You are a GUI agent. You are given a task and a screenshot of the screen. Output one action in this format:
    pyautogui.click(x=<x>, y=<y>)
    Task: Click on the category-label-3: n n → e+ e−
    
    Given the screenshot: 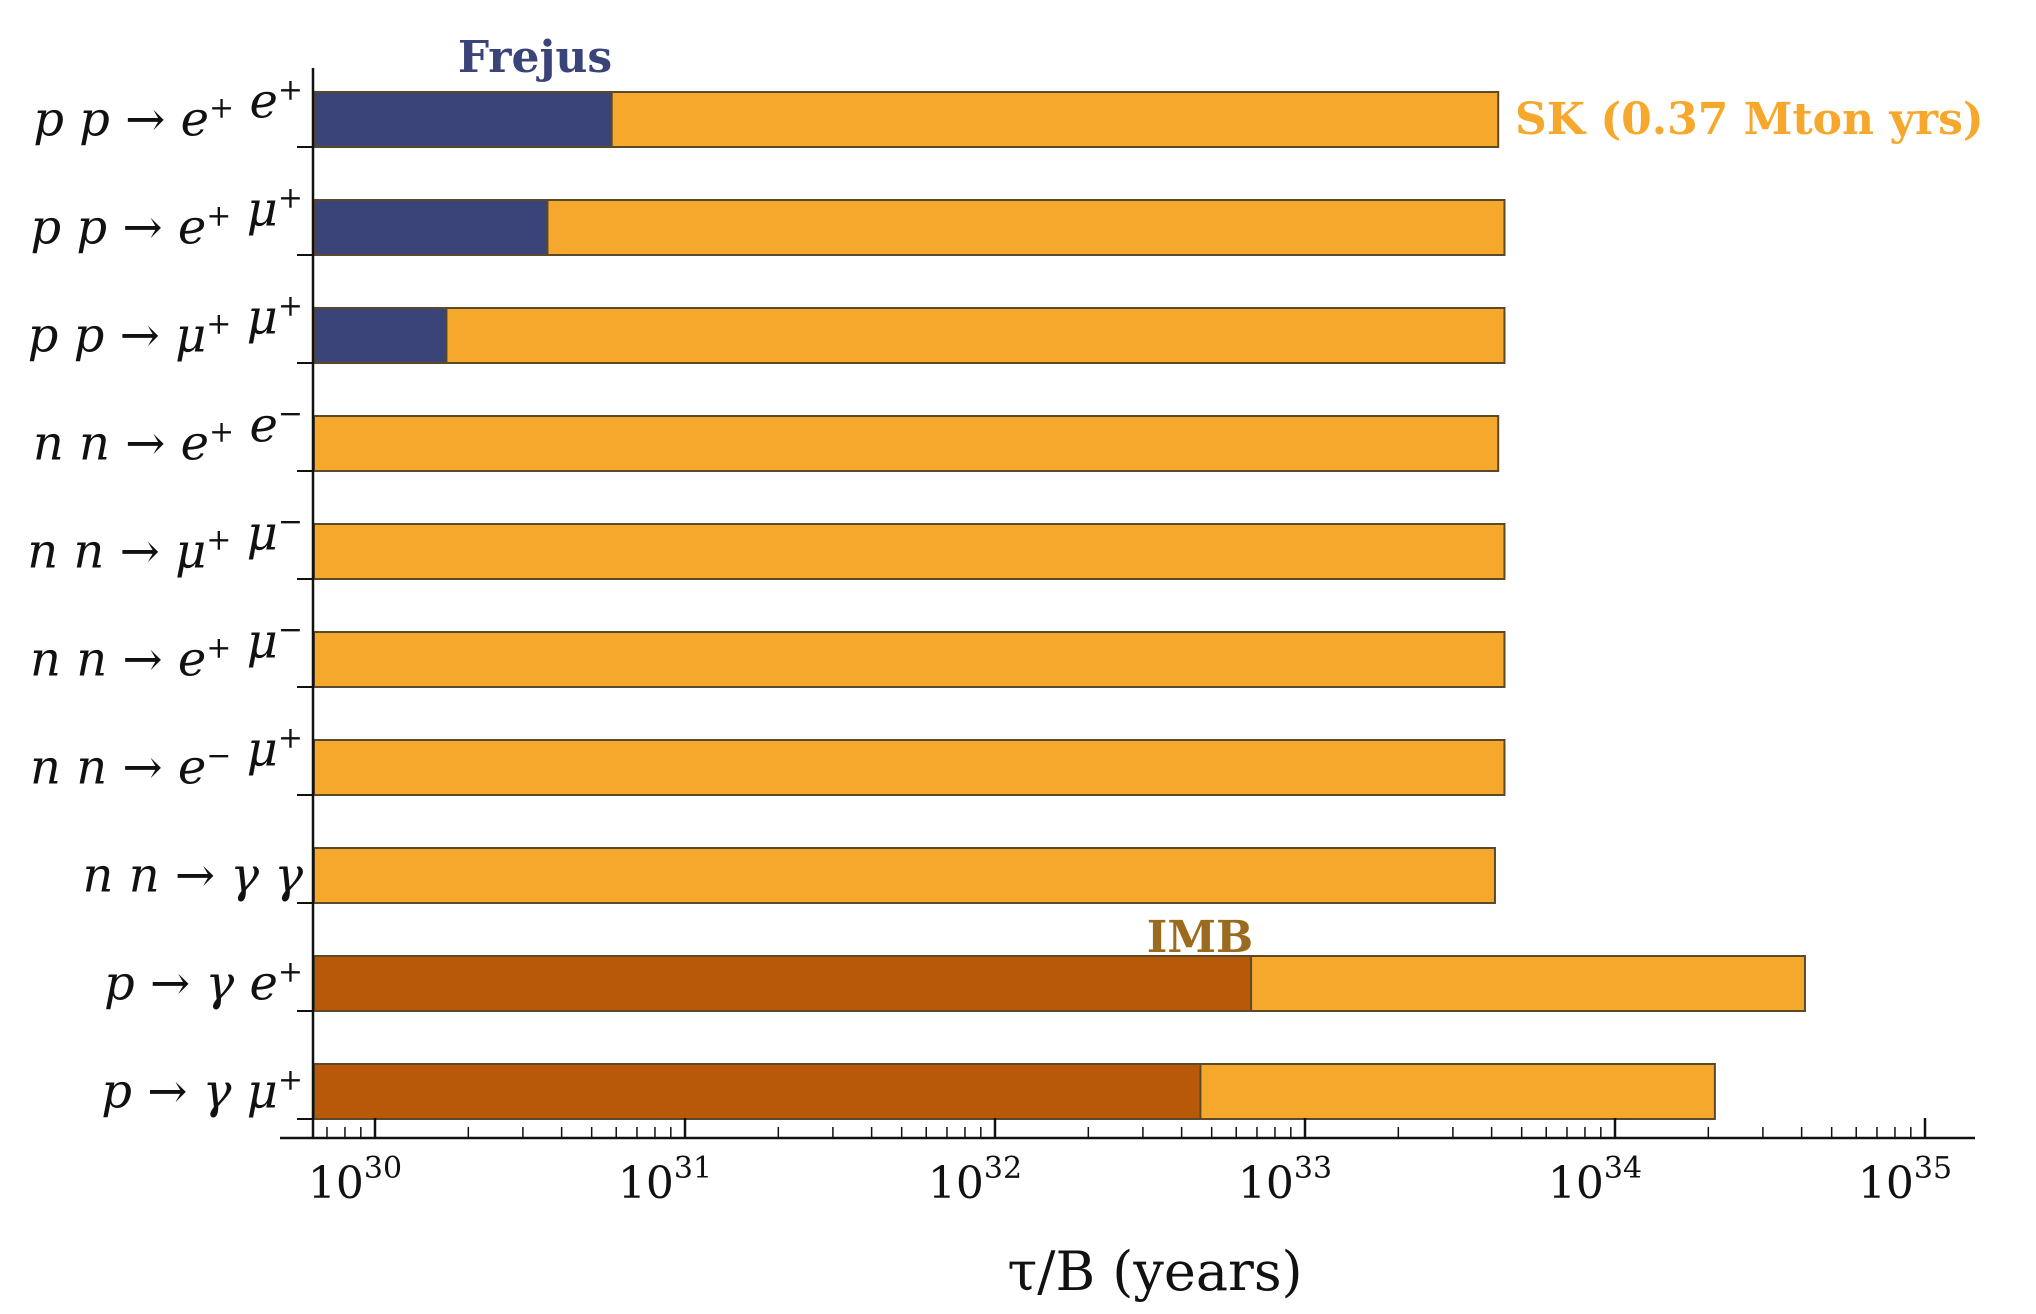 What is the action you would take?
    pyautogui.click(x=168, y=434)
    